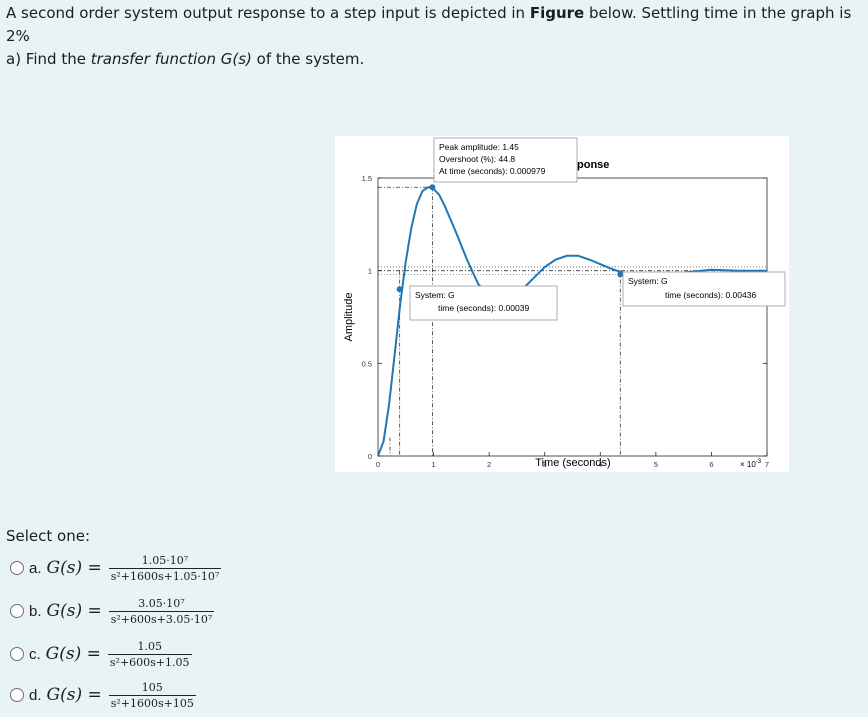  I want to click on y-axis-label: Amplitude, so click(349, 317).